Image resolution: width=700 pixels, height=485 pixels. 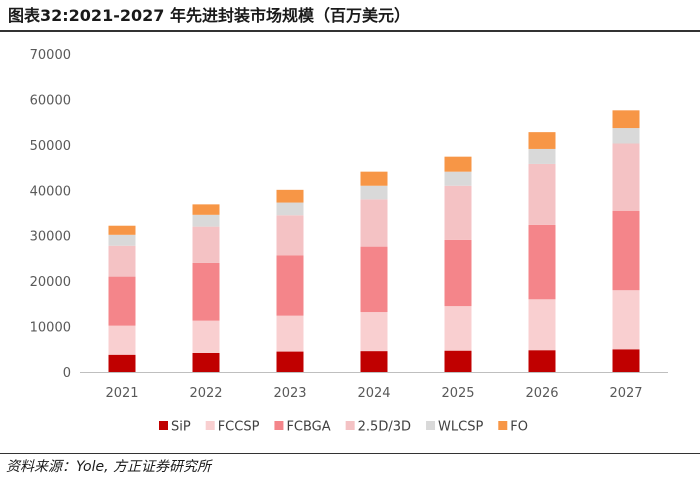 What do you see at coordinates (626, 360) in the screenshot?
I see `bar-segment-sip-2027` at bounding box center [626, 360].